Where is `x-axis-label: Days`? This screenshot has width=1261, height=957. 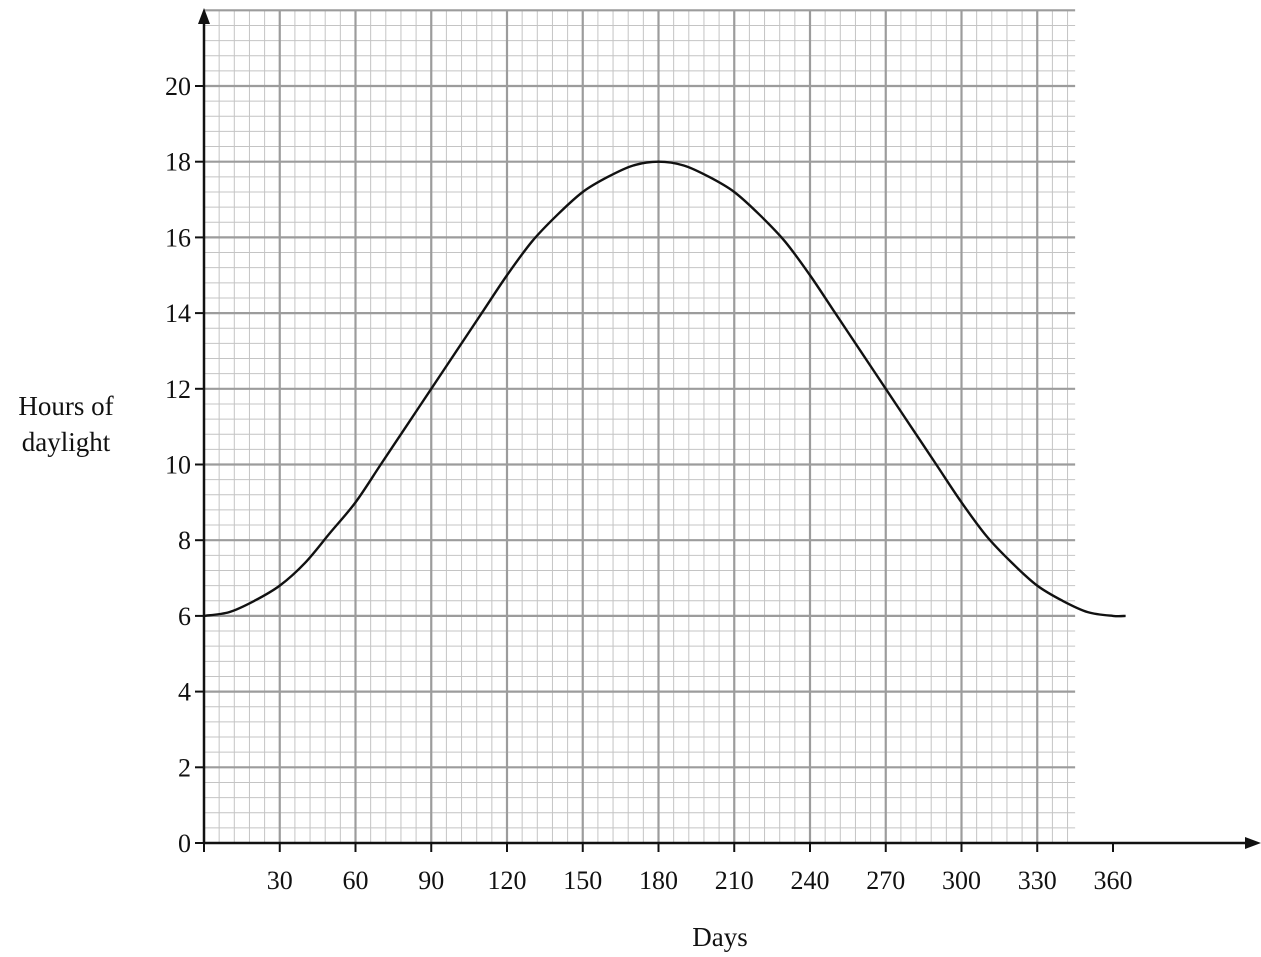 x-axis-label: Days is located at coordinates (720, 937).